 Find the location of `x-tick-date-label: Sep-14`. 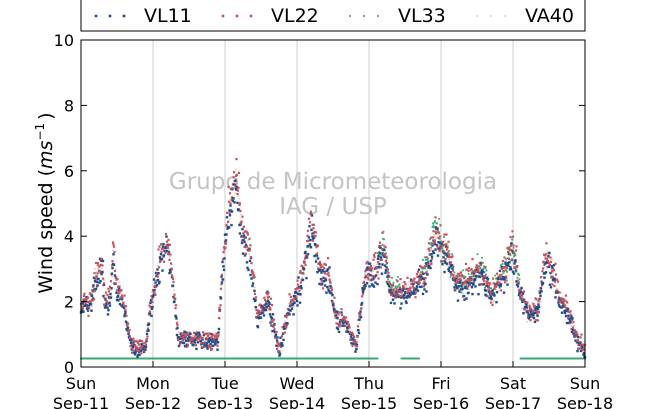

x-tick-date-label: Sep-14 is located at coordinates (297, 401).